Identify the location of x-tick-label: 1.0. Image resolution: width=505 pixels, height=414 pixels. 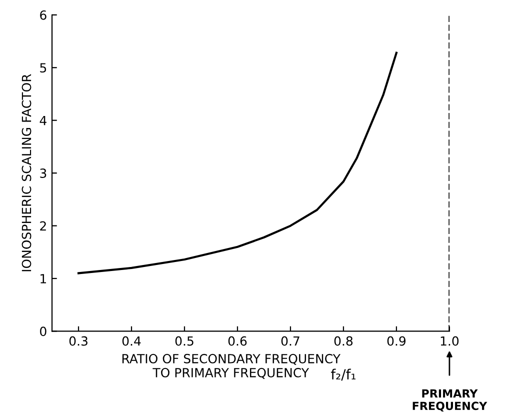
(449, 341).